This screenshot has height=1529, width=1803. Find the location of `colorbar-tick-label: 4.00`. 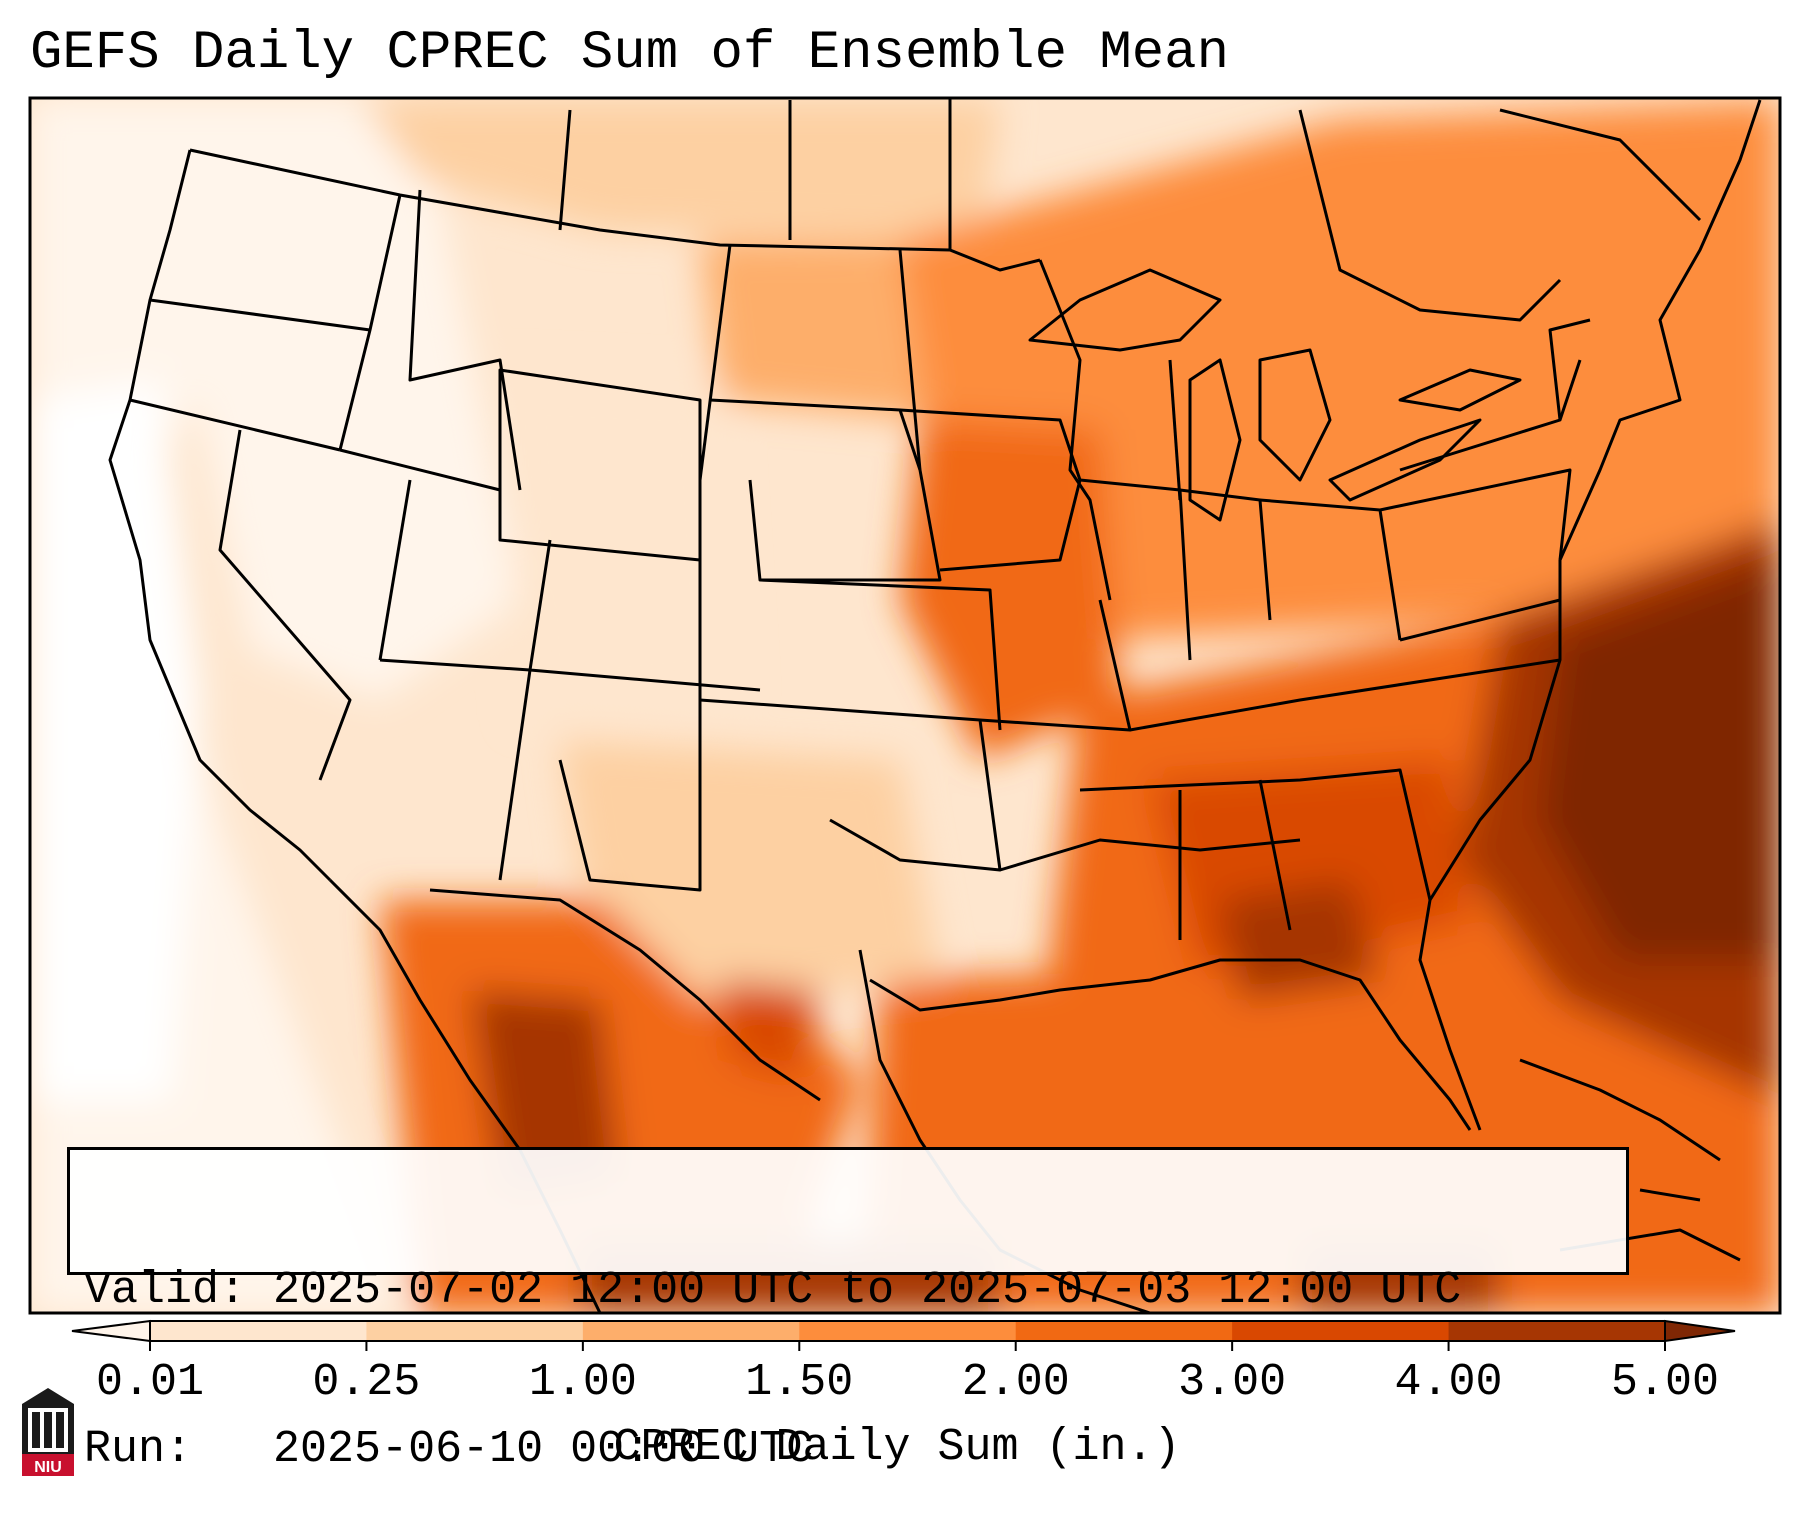

colorbar-tick-label: 4.00 is located at coordinates (1448, 1382).